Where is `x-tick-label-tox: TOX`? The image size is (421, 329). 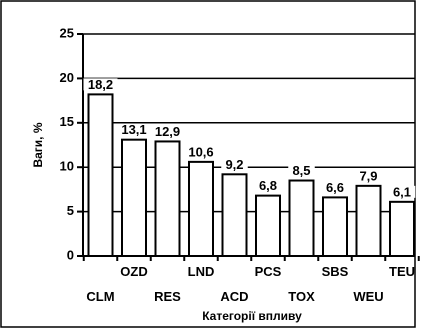 x-tick-label-tox: TOX is located at coordinates (301, 296).